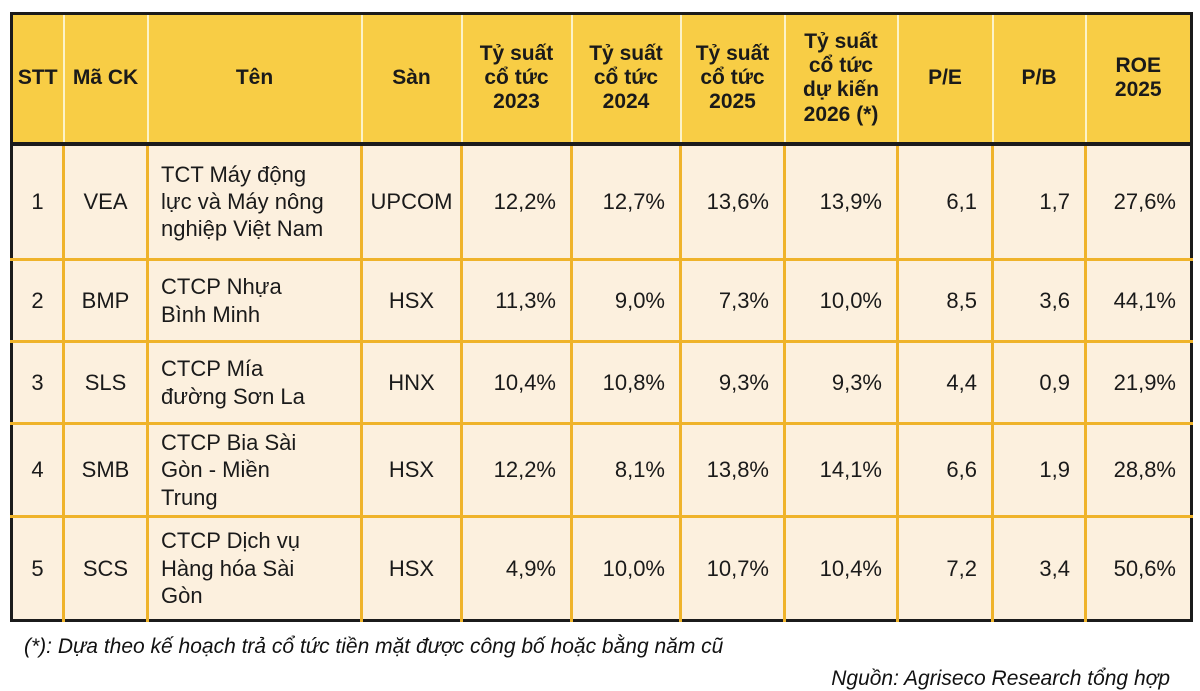 This screenshot has height=691, width=1200. I want to click on column-header-ten: Tên, so click(254, 79).